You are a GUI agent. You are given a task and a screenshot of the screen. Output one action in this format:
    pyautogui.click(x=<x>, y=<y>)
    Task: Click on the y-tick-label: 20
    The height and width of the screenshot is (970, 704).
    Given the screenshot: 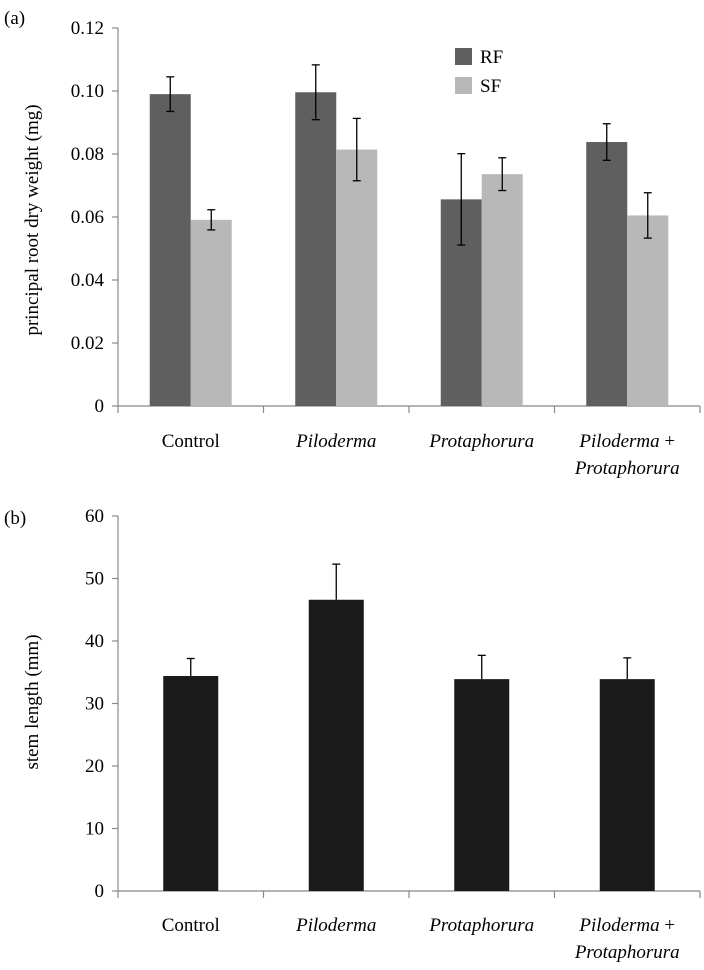 What is the action you would take?
    pyautogui.click(x=94, y=766)
    